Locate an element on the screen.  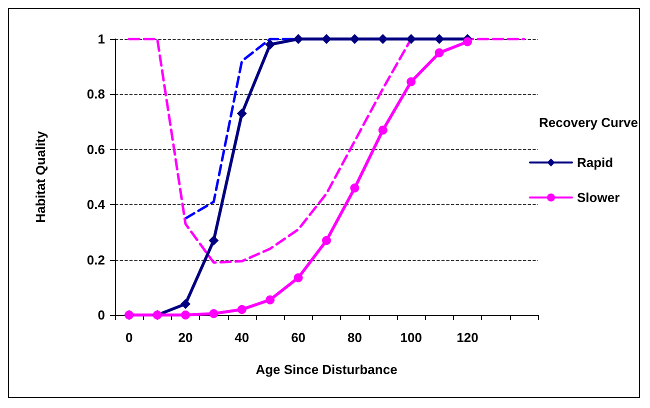
x-tick-label: 100 is located at coordinates (411, 337).